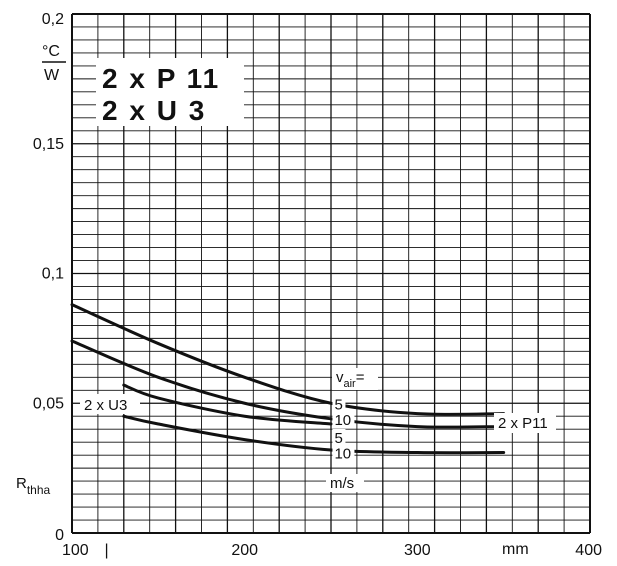 The width and height of the screenshot is (617, 566). What do you see at coordinates (53, 274) in the screenshot?
I see `y-tick-label: 0,1` at bounding box center [53, 274].